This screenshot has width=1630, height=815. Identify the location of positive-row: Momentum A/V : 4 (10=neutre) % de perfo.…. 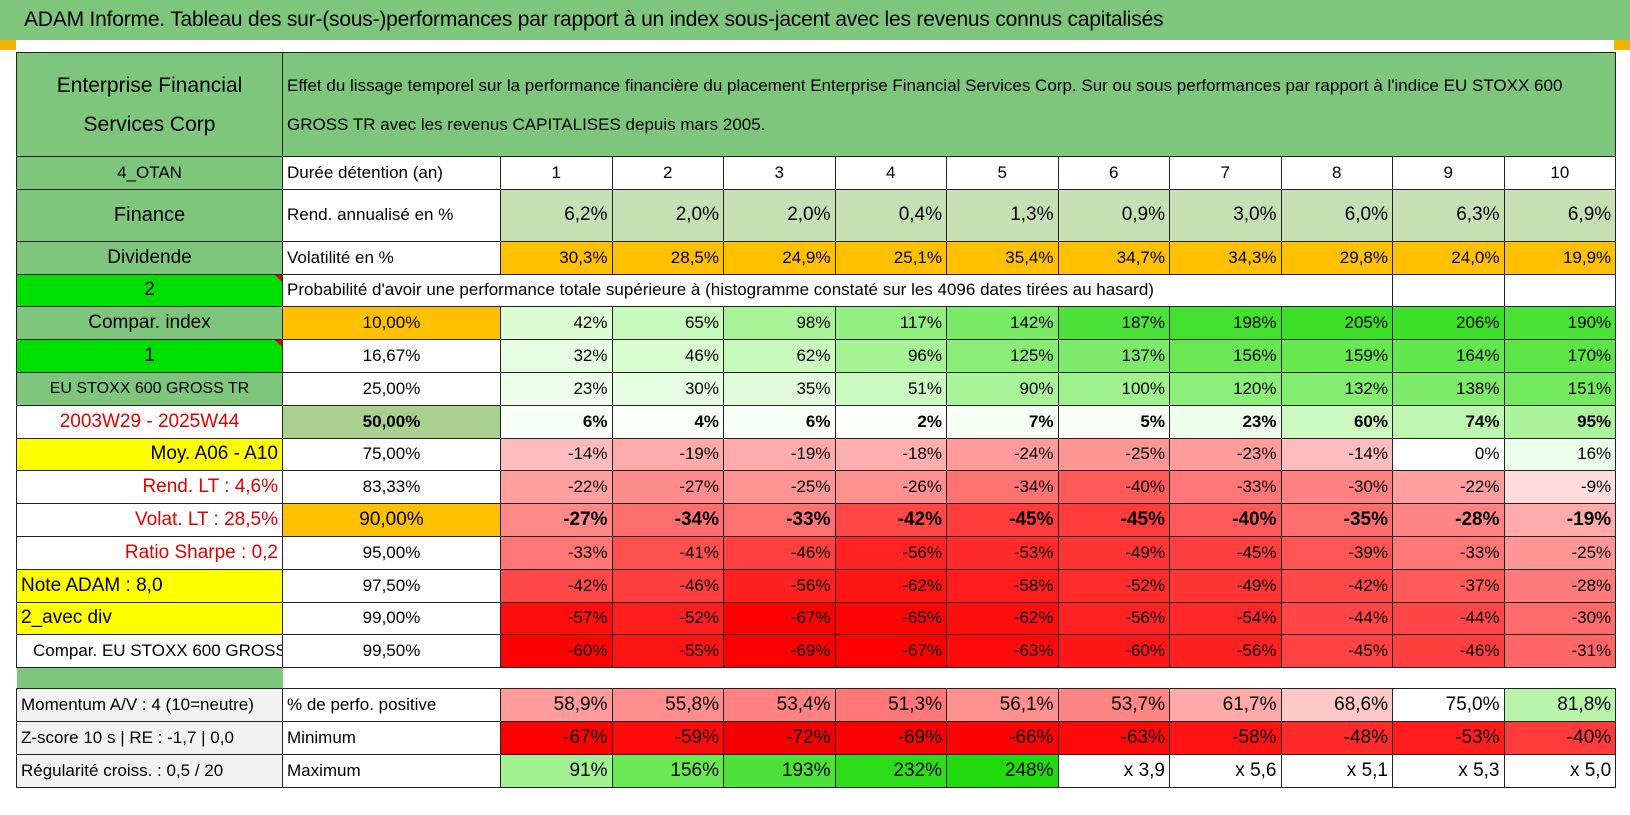
(816, 705).